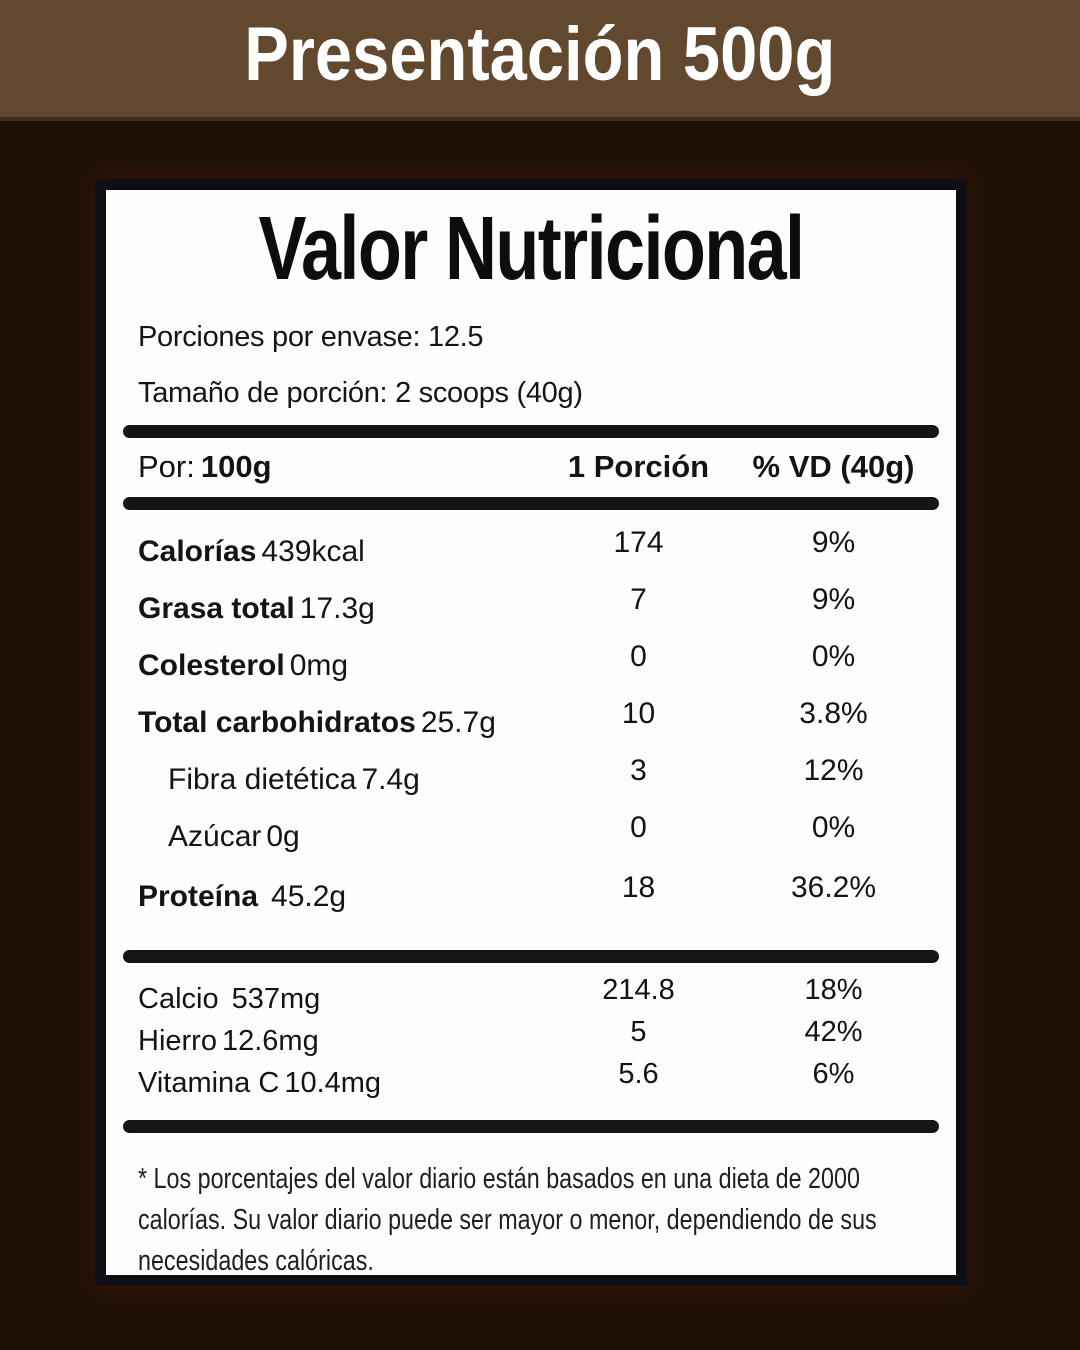 Image resolution: width=1080 pixels, height=1350 pixels. I want to click on nutrient-amount: 0g, so click(283, 836).